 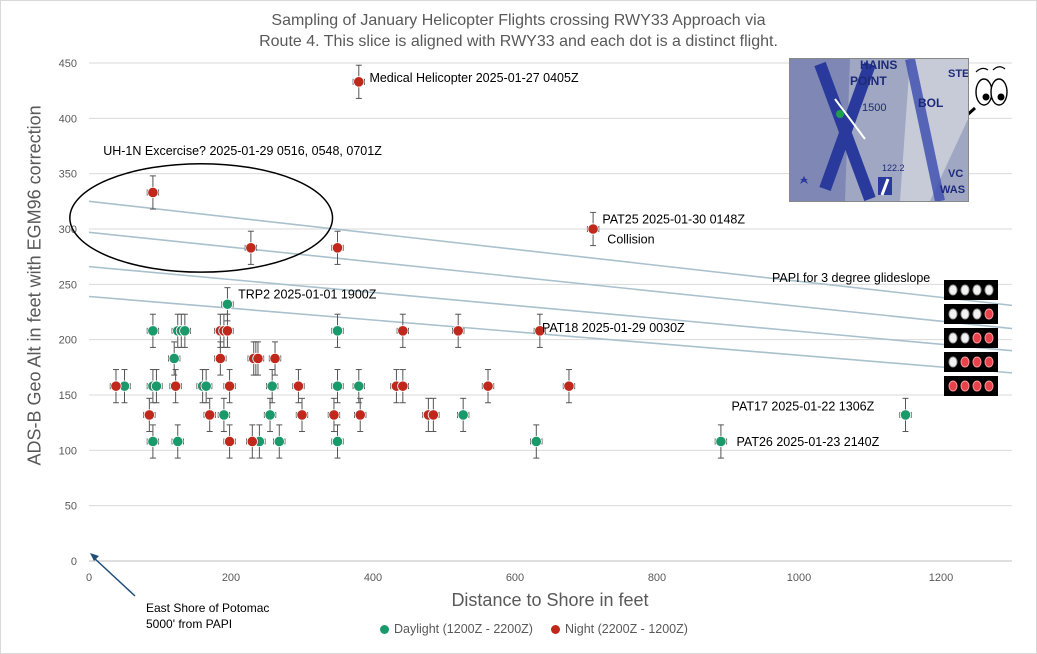 I want to click on legend-item-daylight: Daylight (1200Z - 2200Z), so click(x=456, y=629).